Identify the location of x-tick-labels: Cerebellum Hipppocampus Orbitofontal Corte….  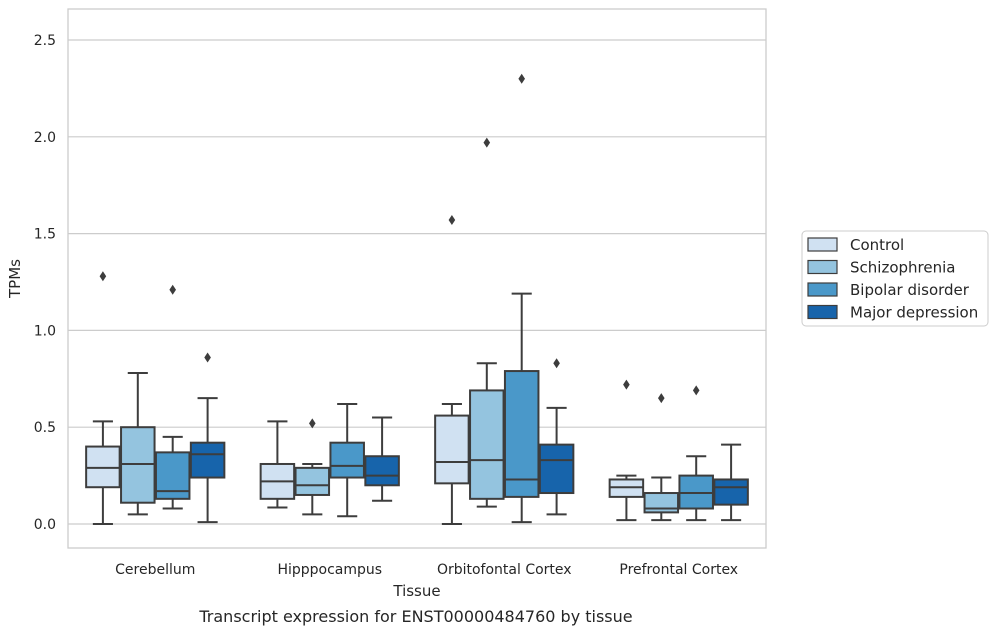
(426, 570).